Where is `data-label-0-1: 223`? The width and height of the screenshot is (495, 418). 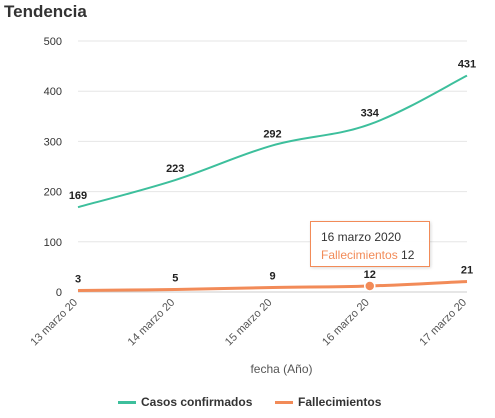
data-label-0-1: 223 is located at coordinates (175, 169).